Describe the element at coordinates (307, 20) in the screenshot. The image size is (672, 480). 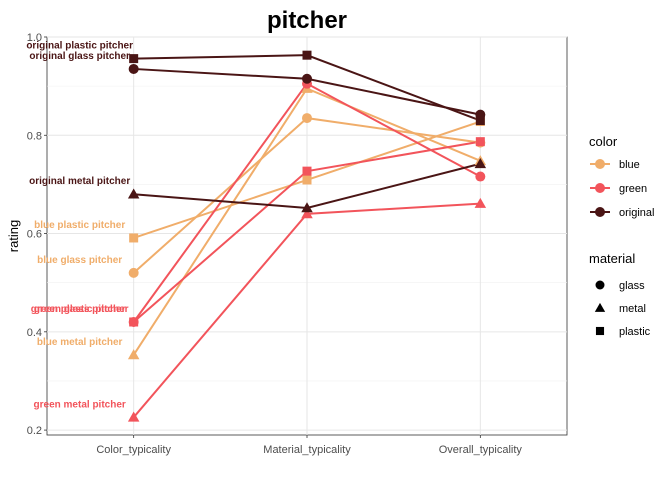
I see `chart-title: pitcher` at that location.